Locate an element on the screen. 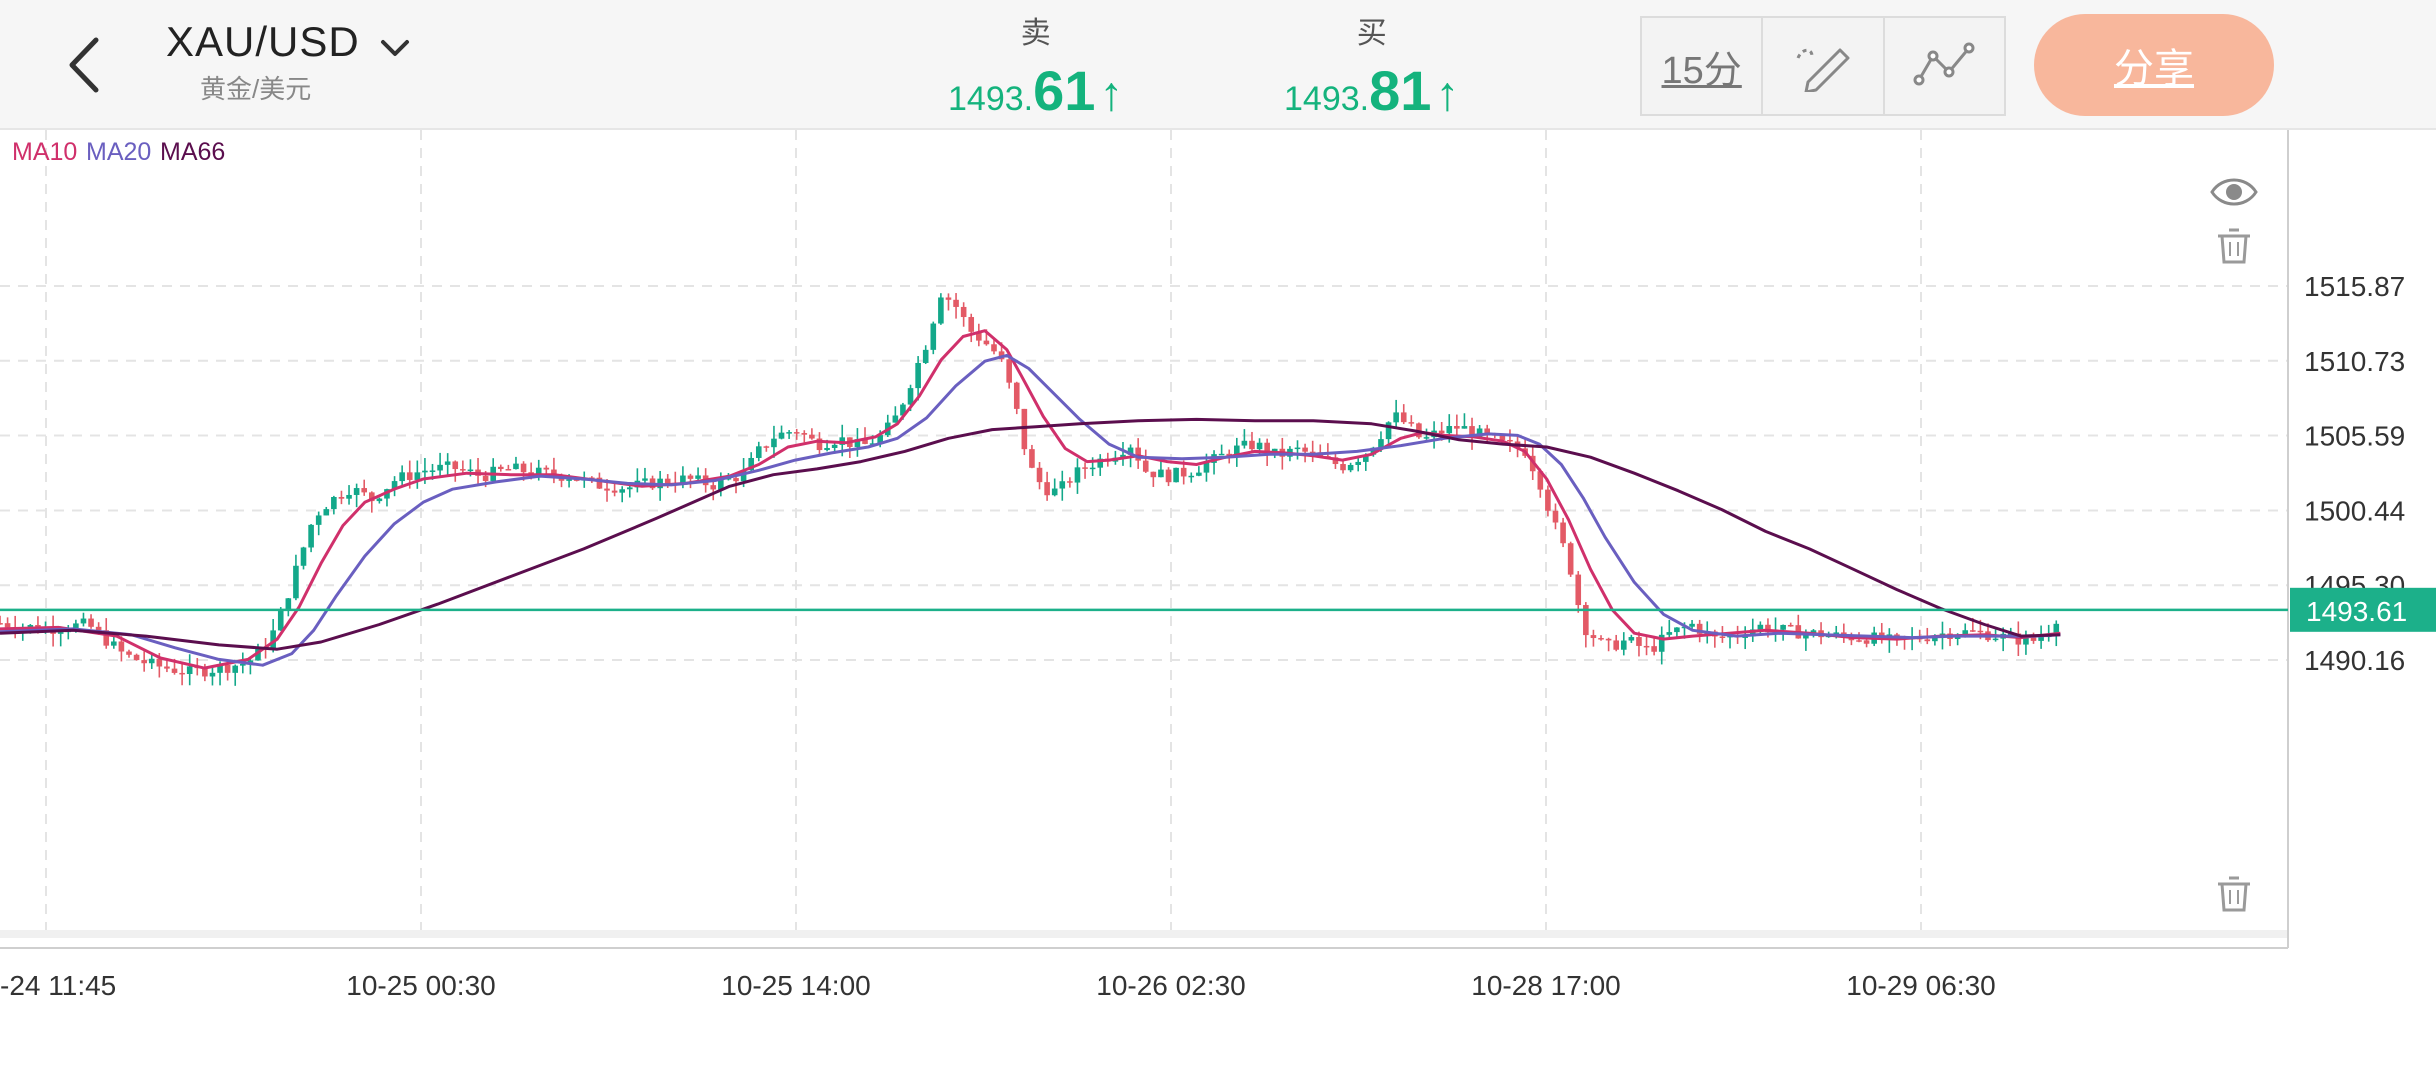  draw-tool-button is located at coordinates (1824, 66).